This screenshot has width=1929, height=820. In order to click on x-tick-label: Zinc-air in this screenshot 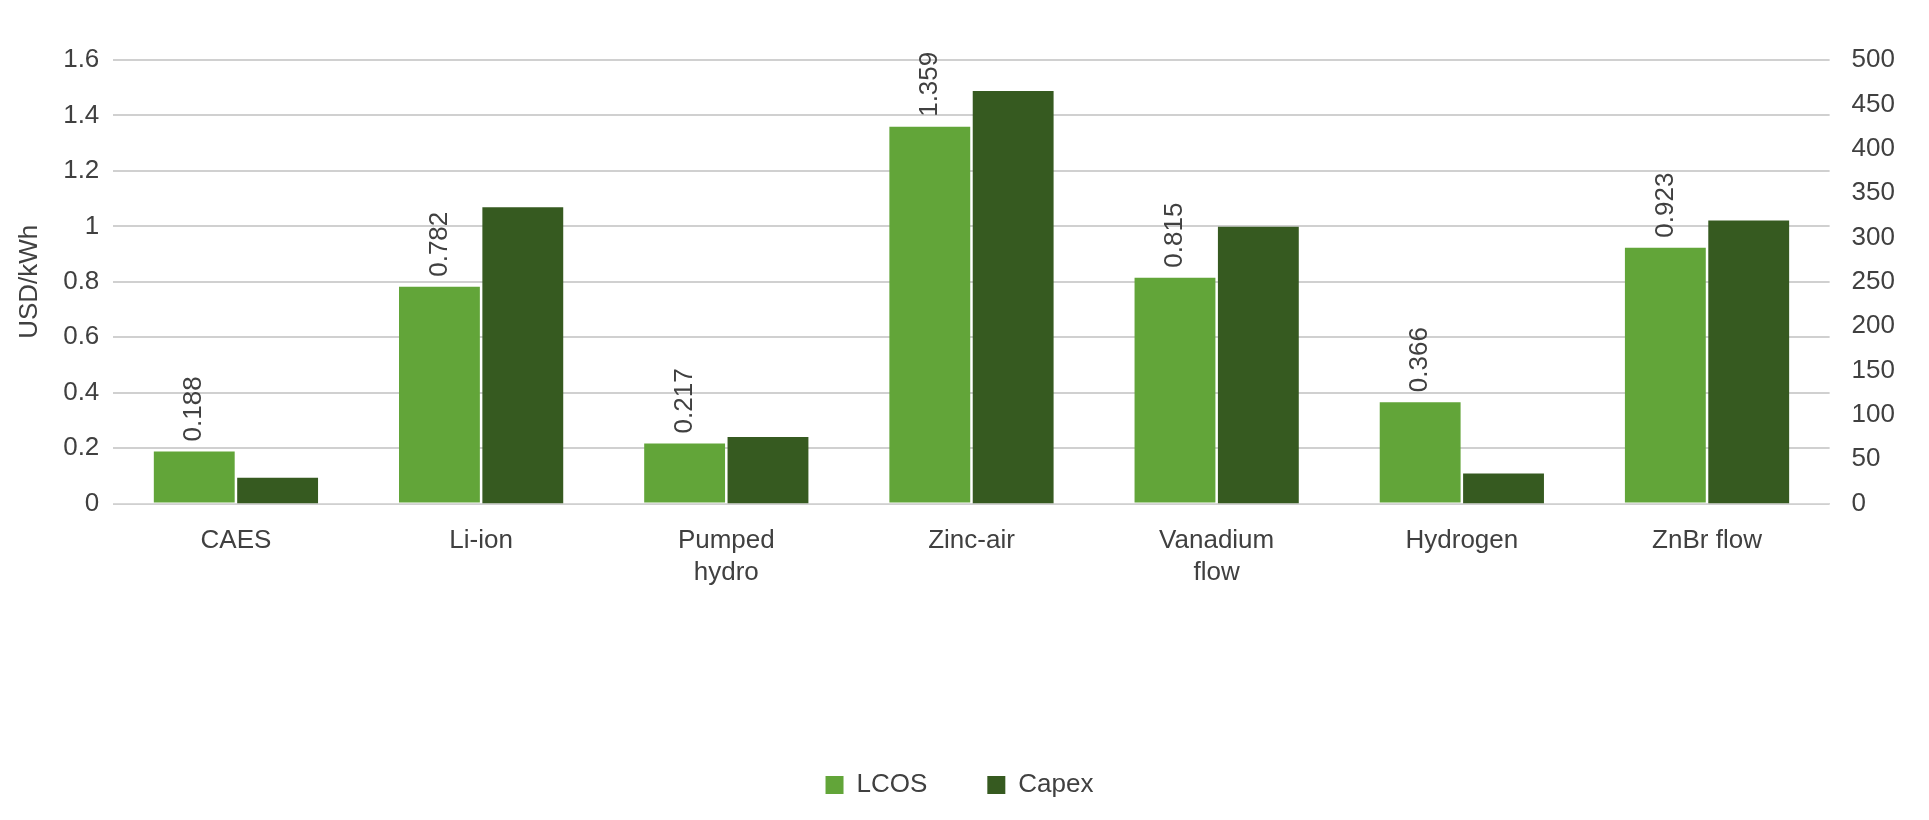, I will do `click(972, 539)`.